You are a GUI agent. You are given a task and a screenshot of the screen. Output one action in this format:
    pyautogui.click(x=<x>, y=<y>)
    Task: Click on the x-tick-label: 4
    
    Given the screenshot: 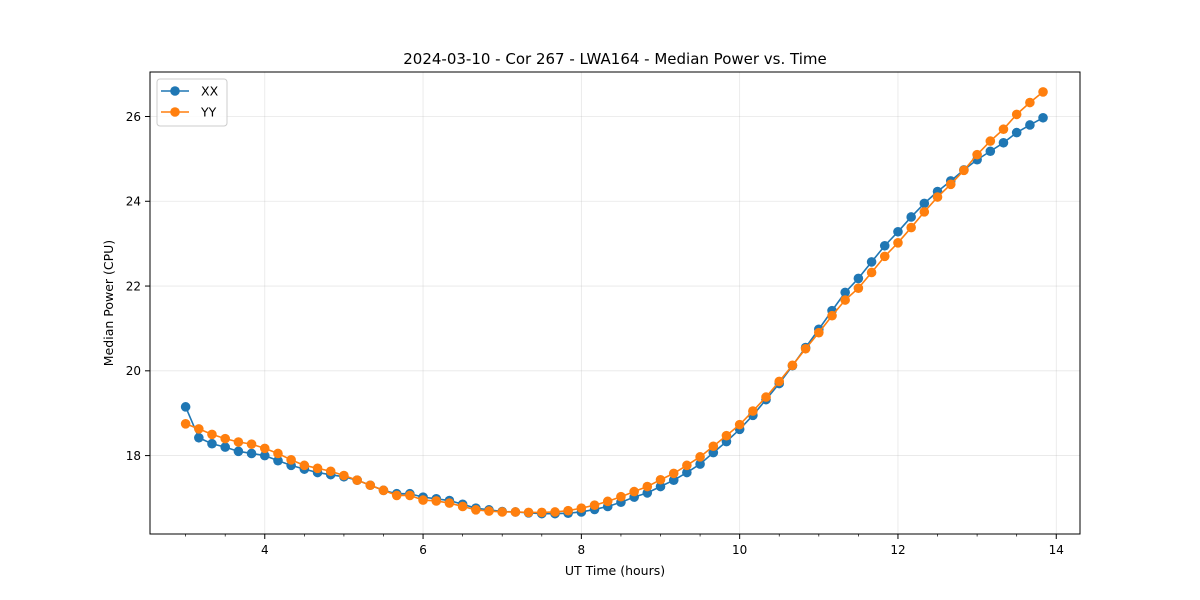 What is the action you would take?
    pyautogui.click(x=265, y=550)
    